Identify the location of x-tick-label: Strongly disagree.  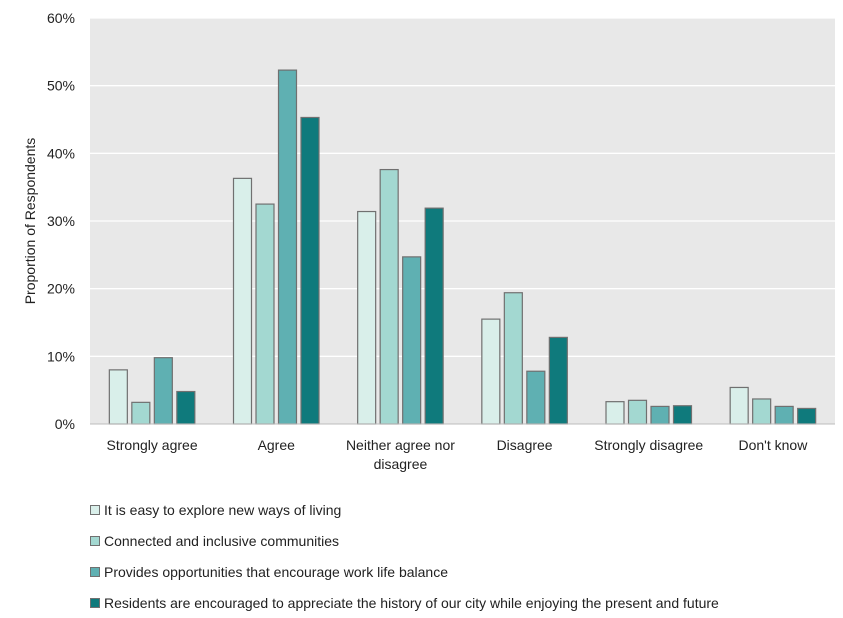
(648, 445).